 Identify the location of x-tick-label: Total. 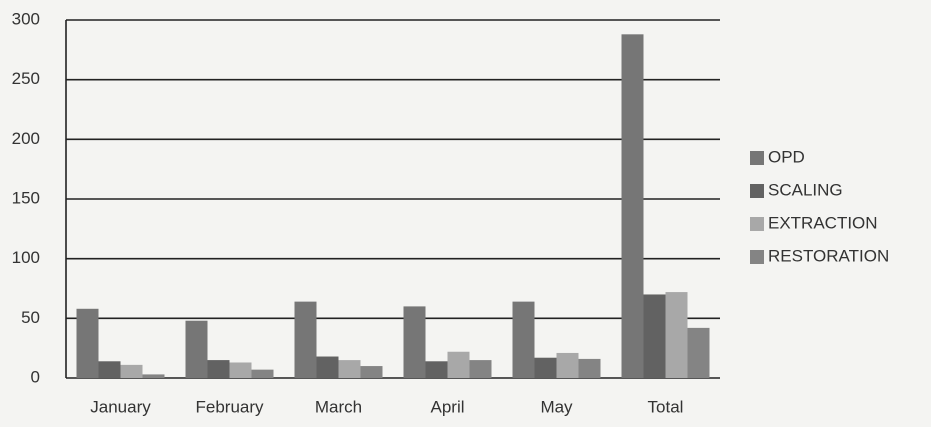
(666, 406).